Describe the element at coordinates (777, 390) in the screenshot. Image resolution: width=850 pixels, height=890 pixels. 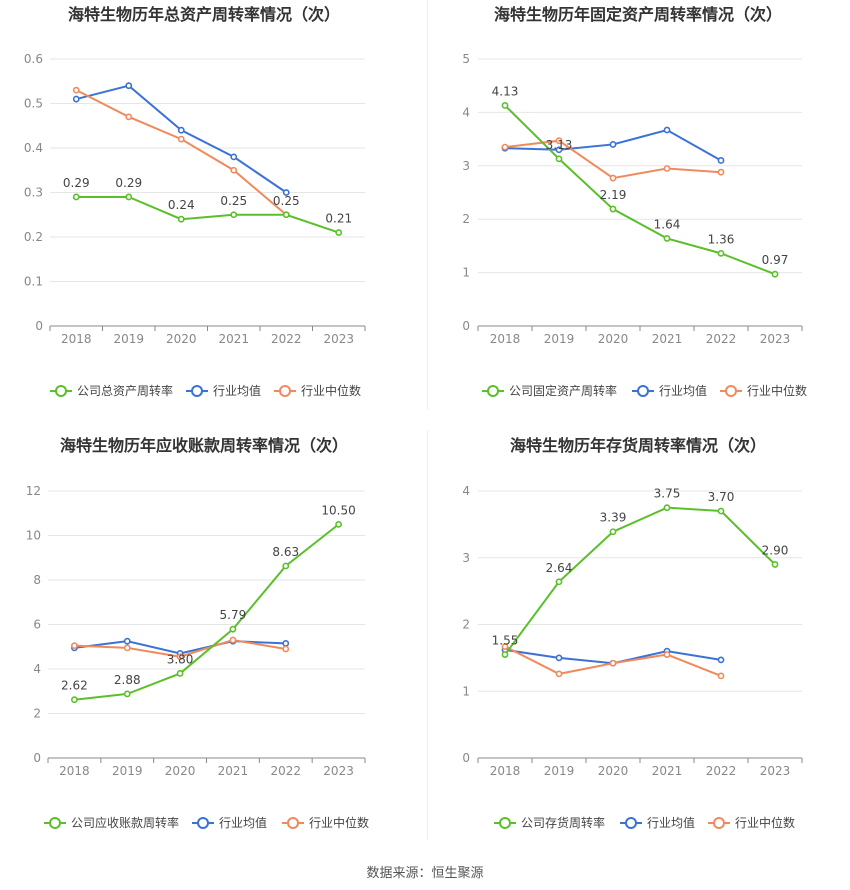
I see `legend-label: 行业中位数` at that location.